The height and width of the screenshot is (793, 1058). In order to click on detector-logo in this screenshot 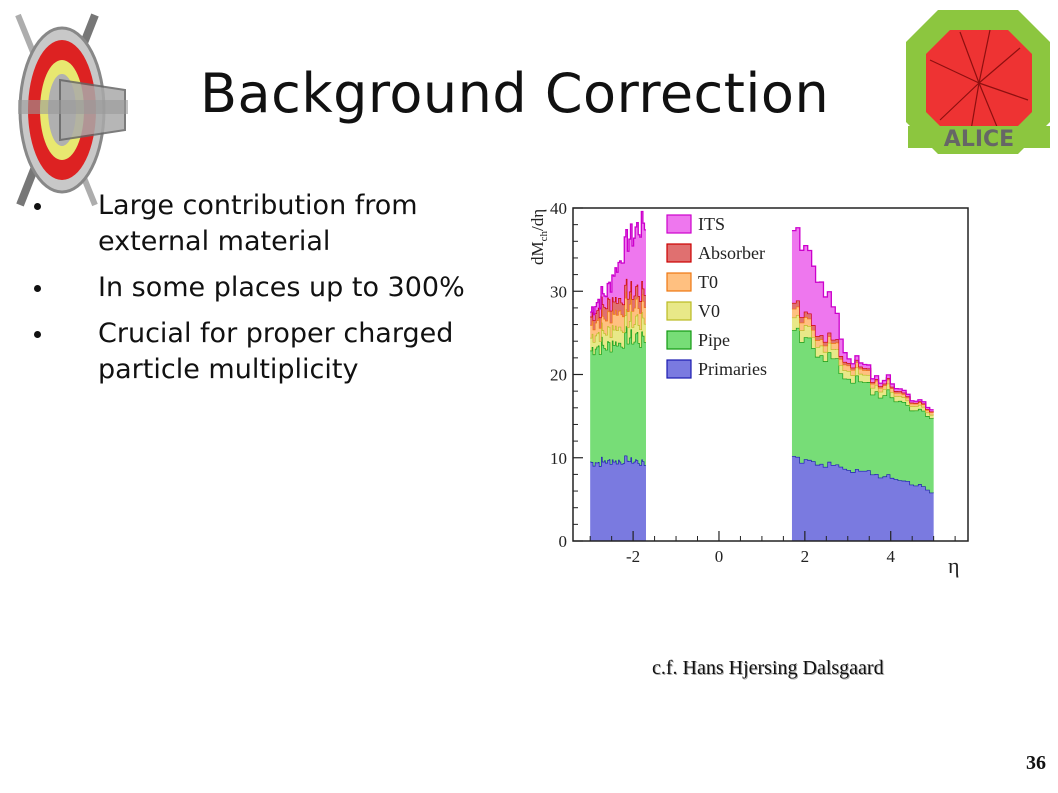, I will do `click(71, 110)`.